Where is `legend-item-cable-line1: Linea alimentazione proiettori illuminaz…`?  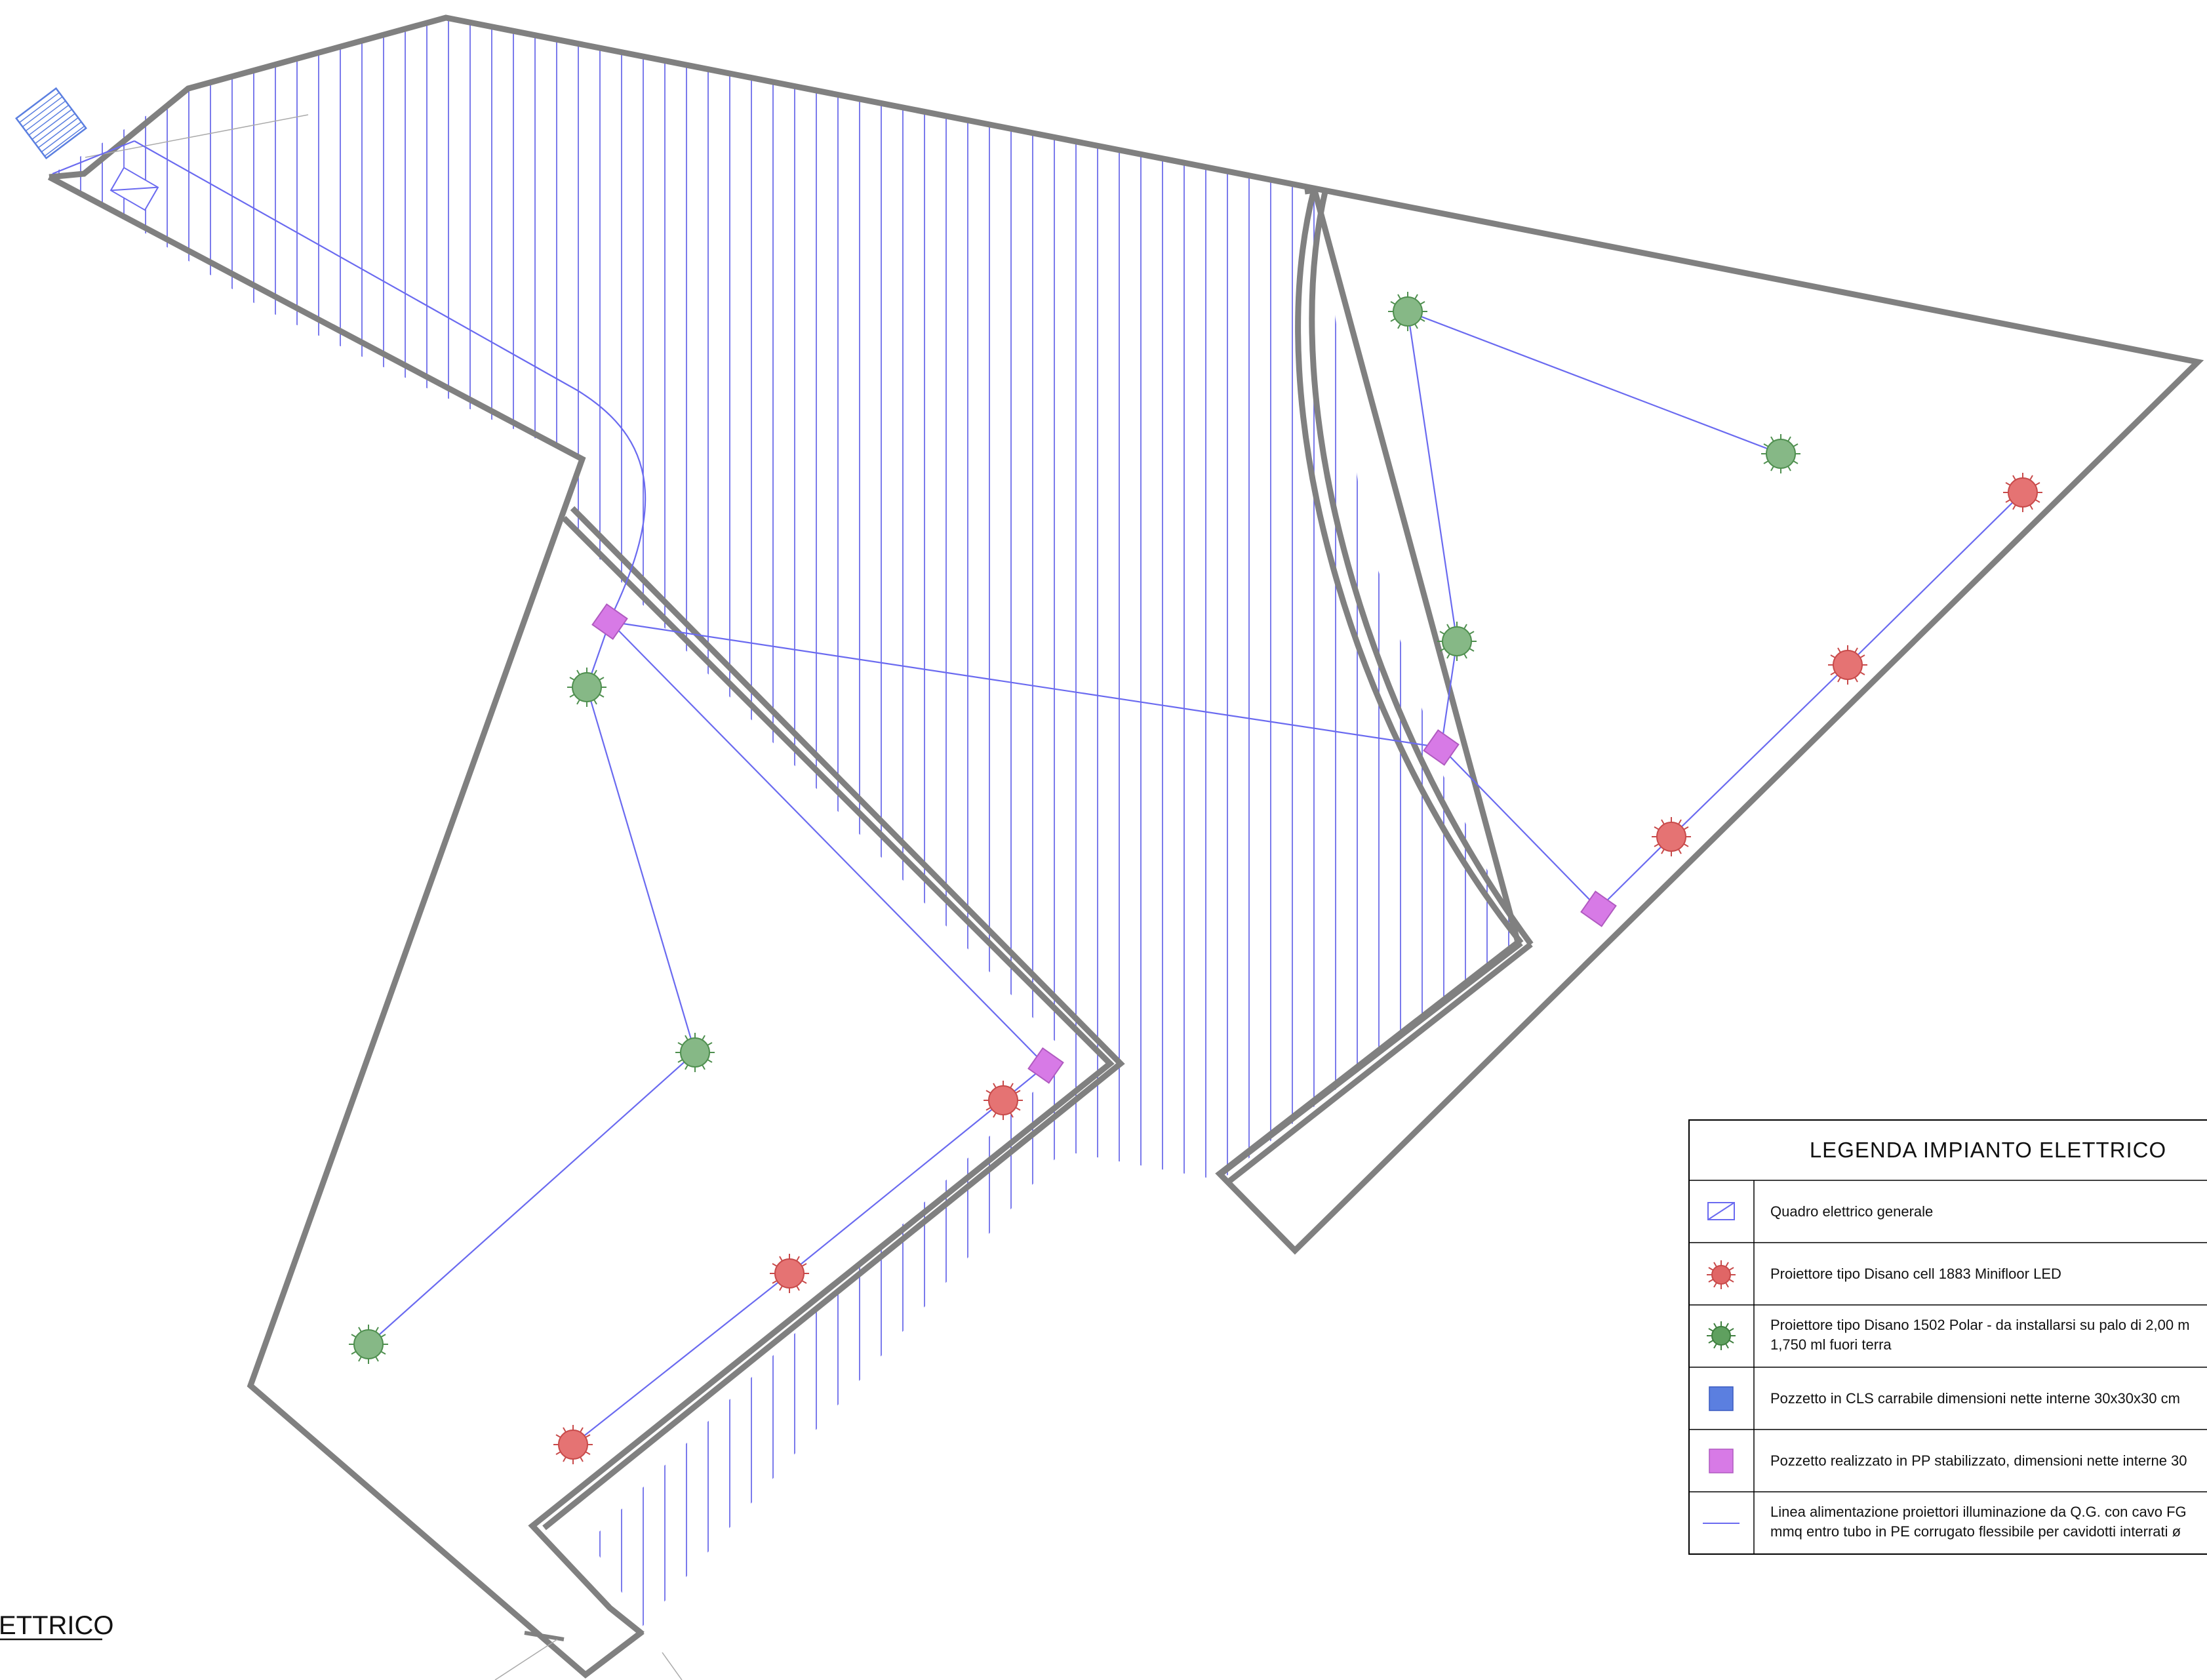
legend-item-cable-line1: Linea alimentazione proiettori illuminaz… is located at coordinates (1978, 1512).